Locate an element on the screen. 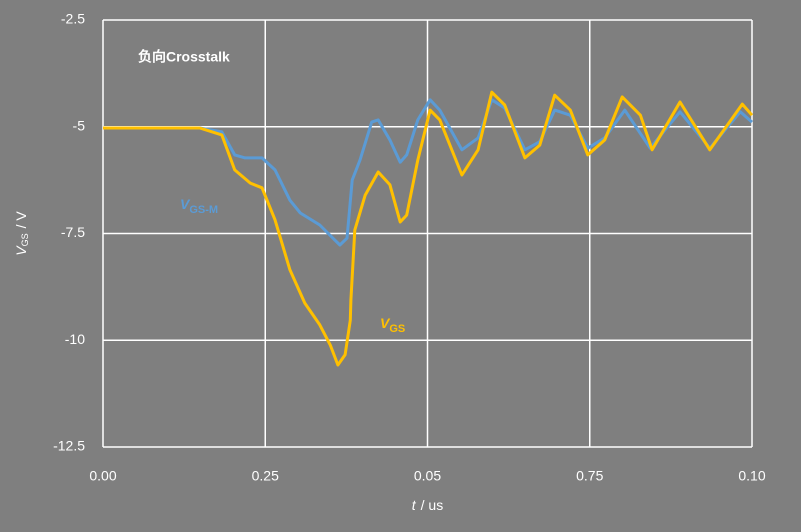 The width and height of the screenshot is (801, 532). y-axis-unit: / V is located at coordinates (21, 220).